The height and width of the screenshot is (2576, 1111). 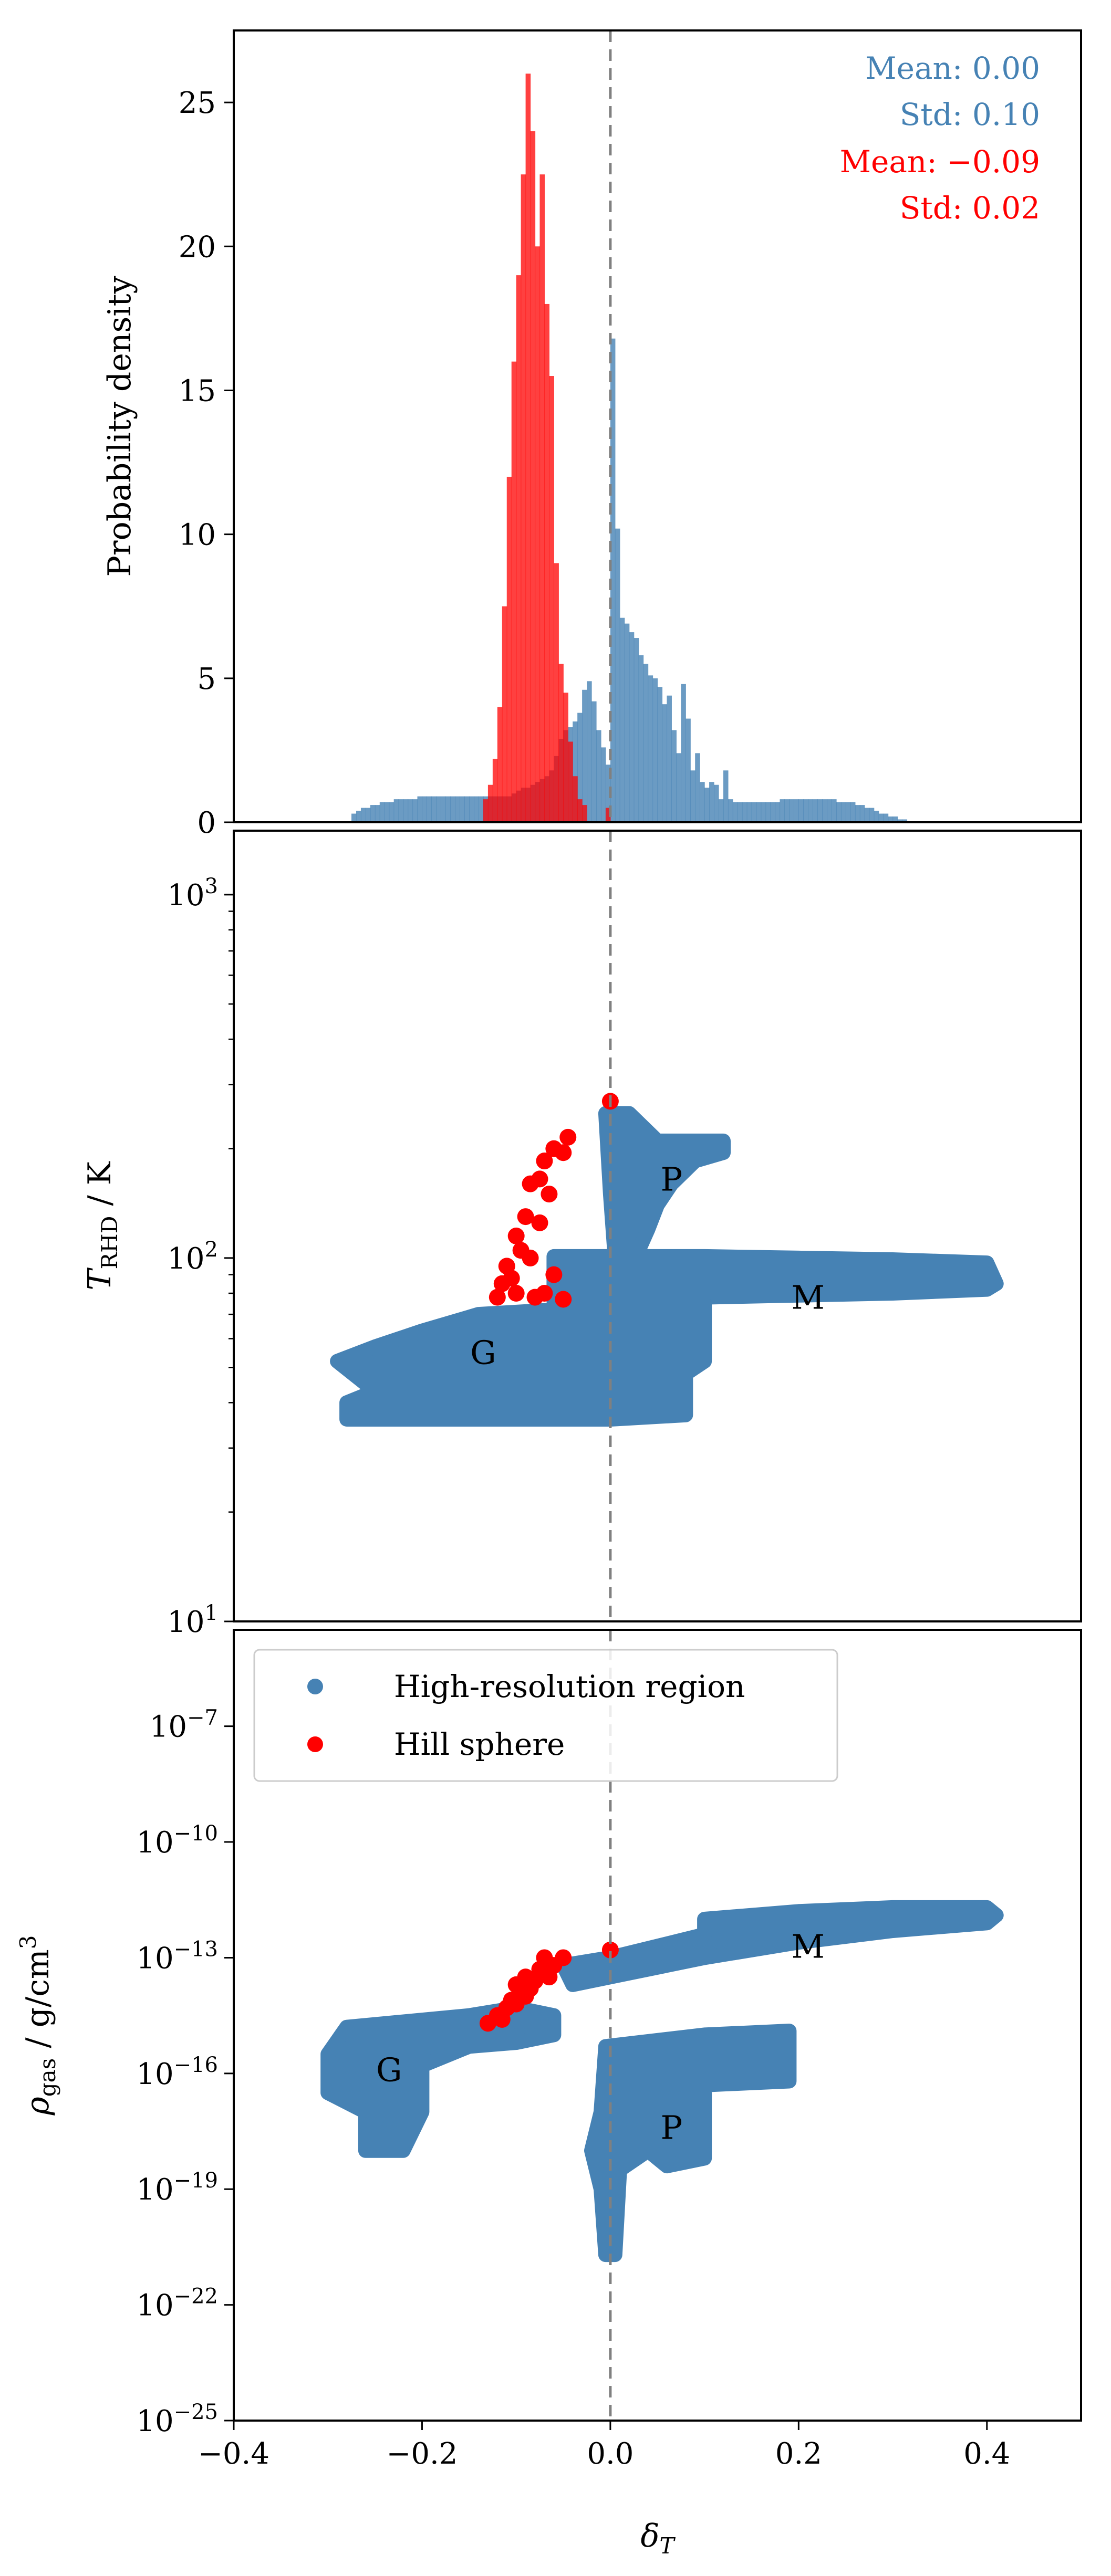 What do you see at coordinates (610, 2454) in the screenshot?
I see `x-tick-label: 0.0` at bounding box center [610, 2454].